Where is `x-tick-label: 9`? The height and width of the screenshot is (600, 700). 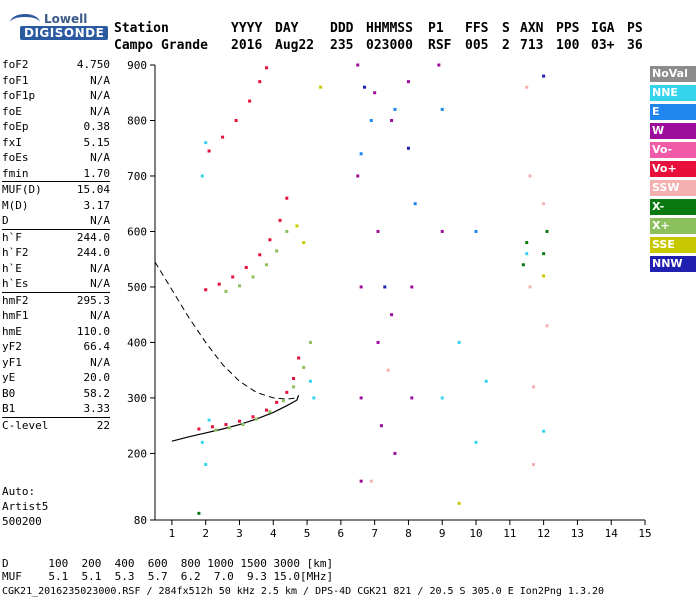
x-tick-label: 9 is located at coordinates (442, 533).